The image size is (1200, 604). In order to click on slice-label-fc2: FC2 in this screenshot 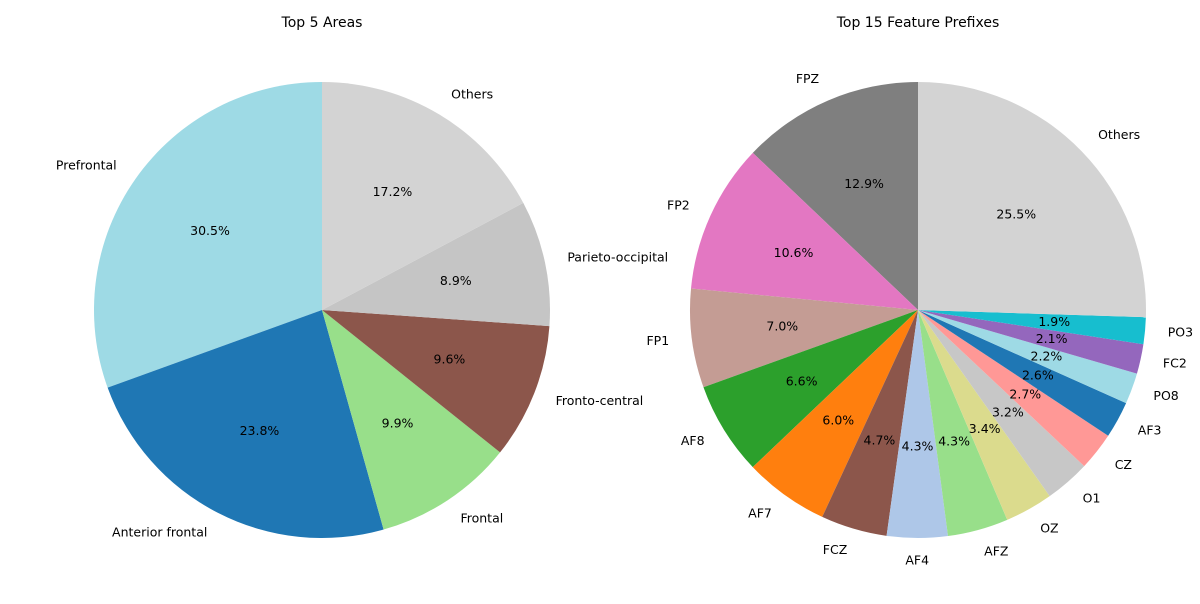, I will do `click(1175, 362)`.